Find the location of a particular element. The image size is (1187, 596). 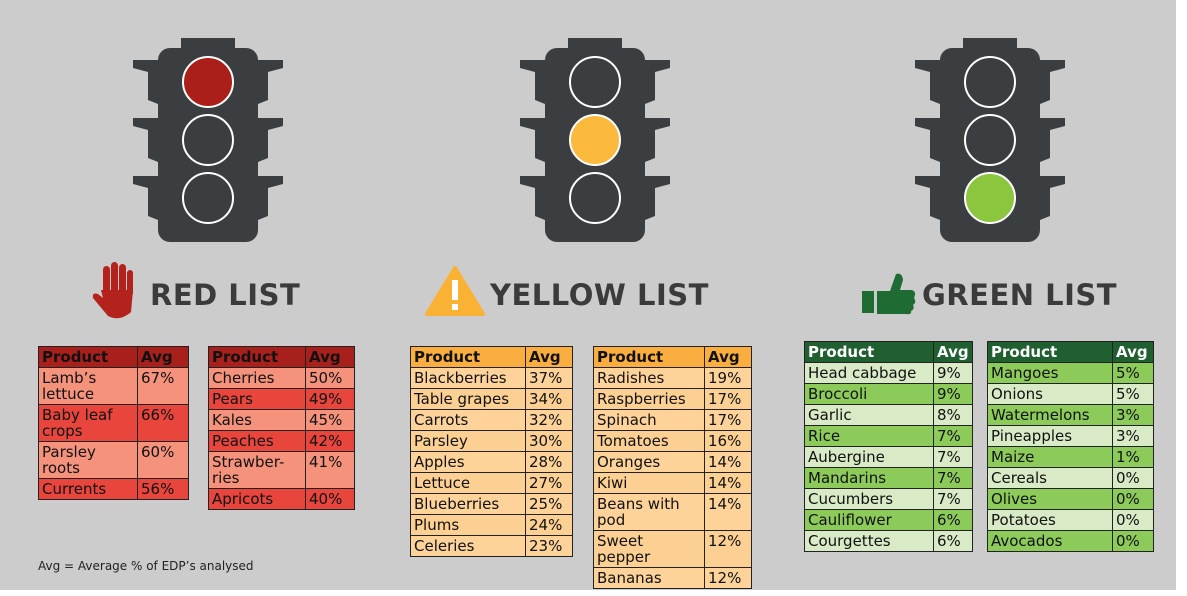

product-cell: Kiwi is located at coordinates (649, 483).